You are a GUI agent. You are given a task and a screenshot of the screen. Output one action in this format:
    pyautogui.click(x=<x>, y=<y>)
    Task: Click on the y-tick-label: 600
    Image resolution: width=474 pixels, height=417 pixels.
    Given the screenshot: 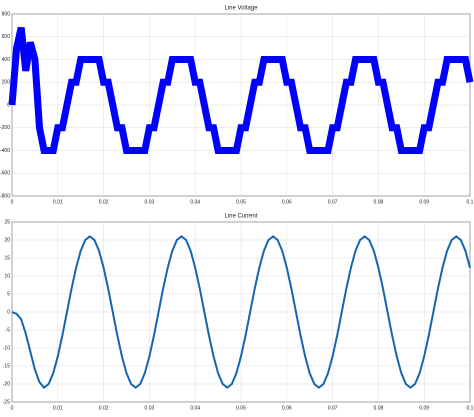 What is the action you would take?
    pyautogui.click(x=6, y=37)
    